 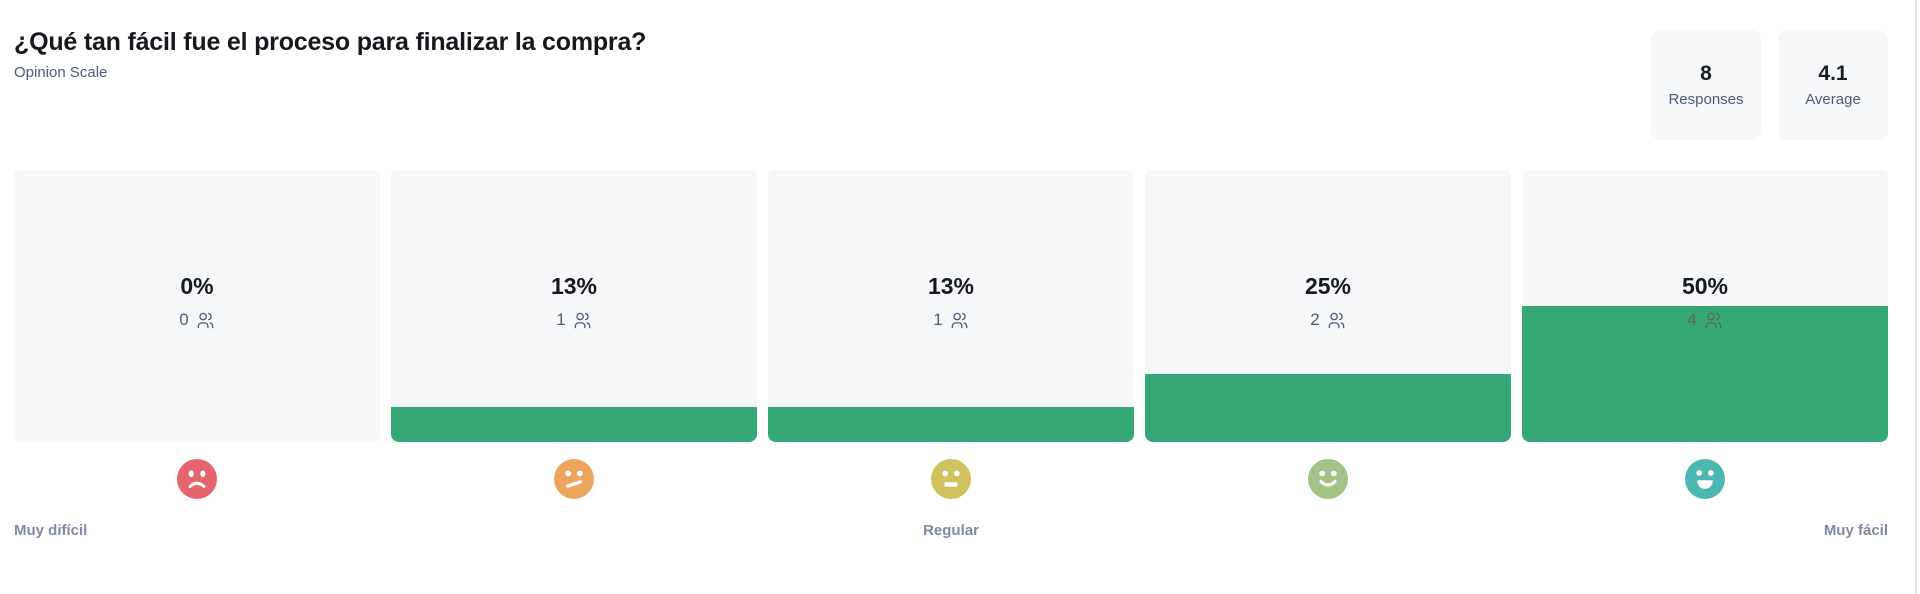 What do you see at coordinates (197, 286) in the screenshot?
I see `percent-label: 0%` at bounding box center [197, 286].